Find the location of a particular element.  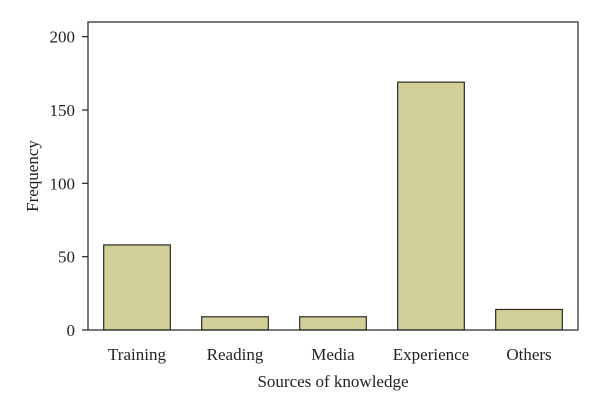

x-axis: Training Reading Media Experience Others is located at coordinates (330, 354).